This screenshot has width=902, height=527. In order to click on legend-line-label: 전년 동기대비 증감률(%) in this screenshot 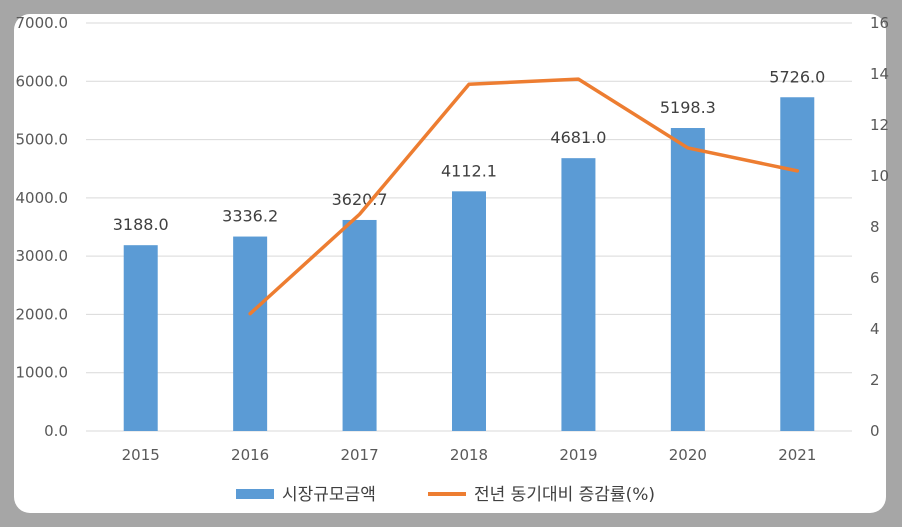, I will do `click(564, 495)`.